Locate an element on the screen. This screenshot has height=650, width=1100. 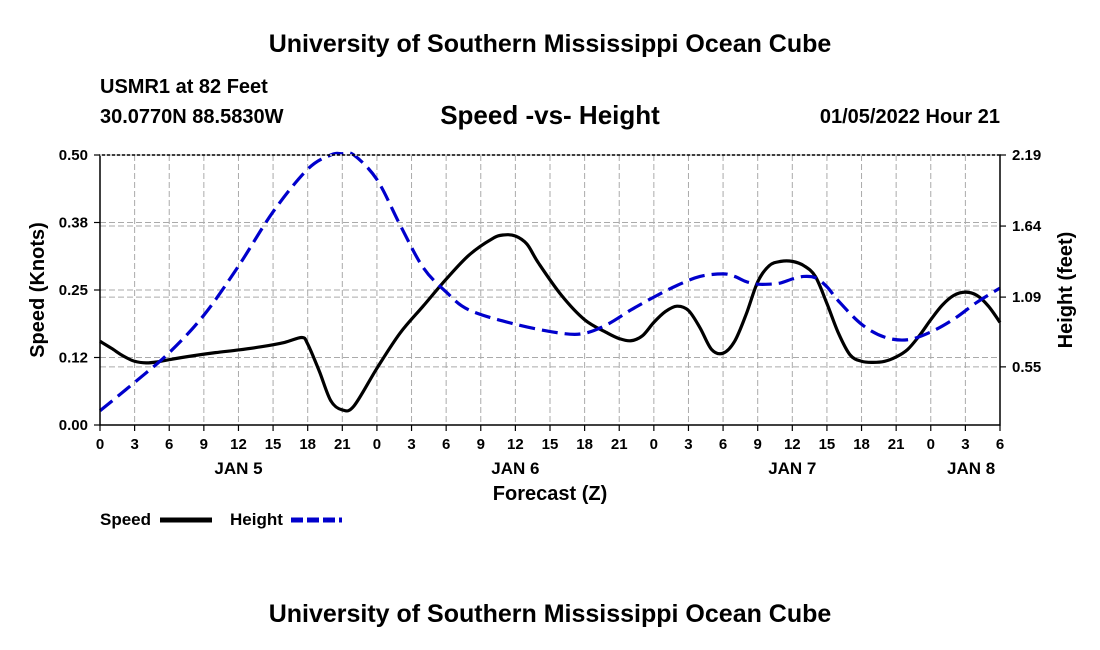
day-label: JAN 5 is located at coordinates (238, 468).